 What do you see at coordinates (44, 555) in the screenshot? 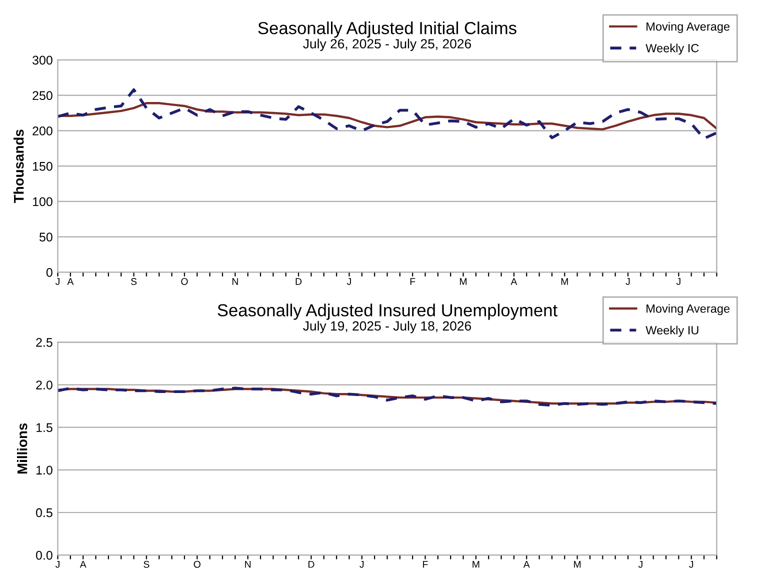
I see `y-tick-label: 0.0` at bounding box center [44, 555].